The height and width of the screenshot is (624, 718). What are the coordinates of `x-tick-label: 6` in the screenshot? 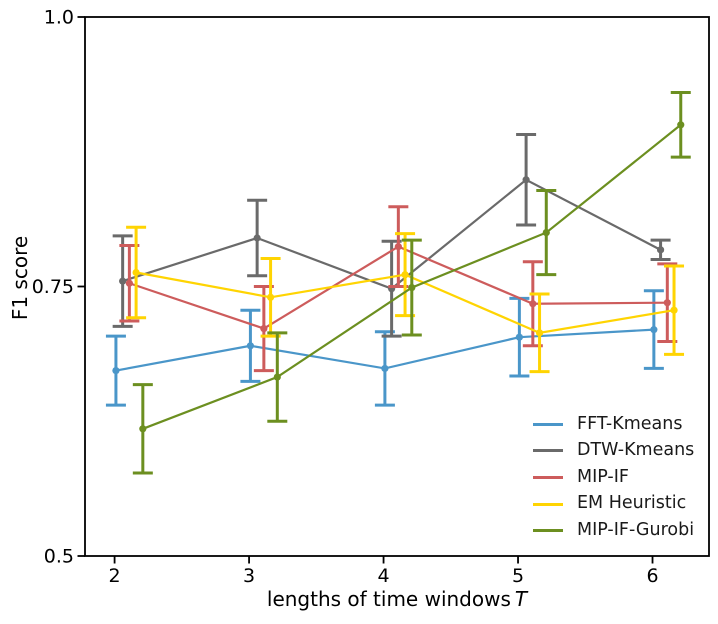 It's located at (652, 576).